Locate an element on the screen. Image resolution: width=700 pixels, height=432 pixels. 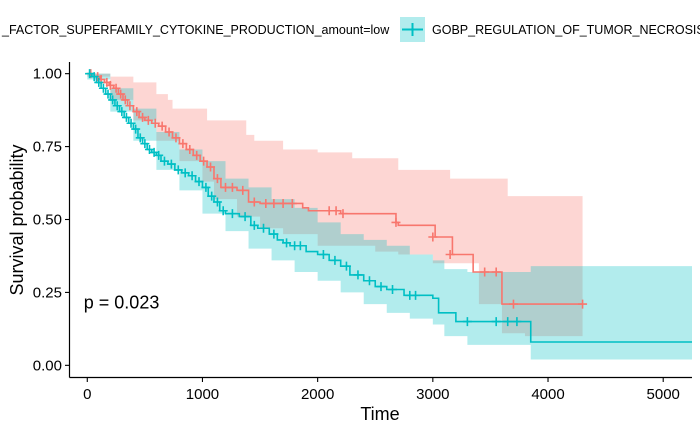
y-axis-ticks: 0.00 0.25 0.50 0.75 1.00 is located at coordinates (51, 220).